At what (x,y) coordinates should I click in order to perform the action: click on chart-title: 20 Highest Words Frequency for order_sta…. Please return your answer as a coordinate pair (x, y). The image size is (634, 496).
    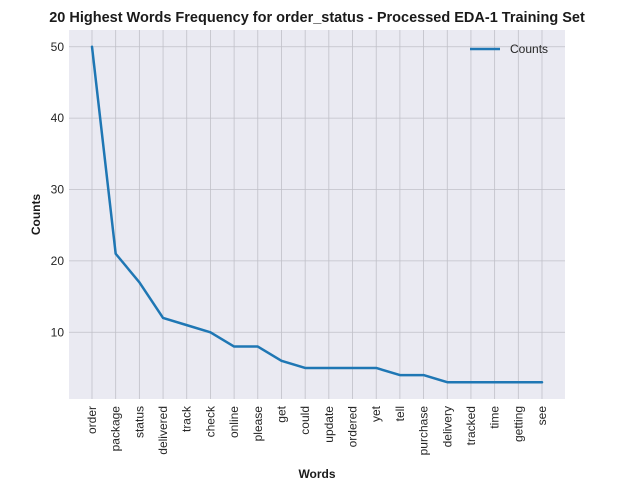
    Looking at the image, I should click on (317, 18).